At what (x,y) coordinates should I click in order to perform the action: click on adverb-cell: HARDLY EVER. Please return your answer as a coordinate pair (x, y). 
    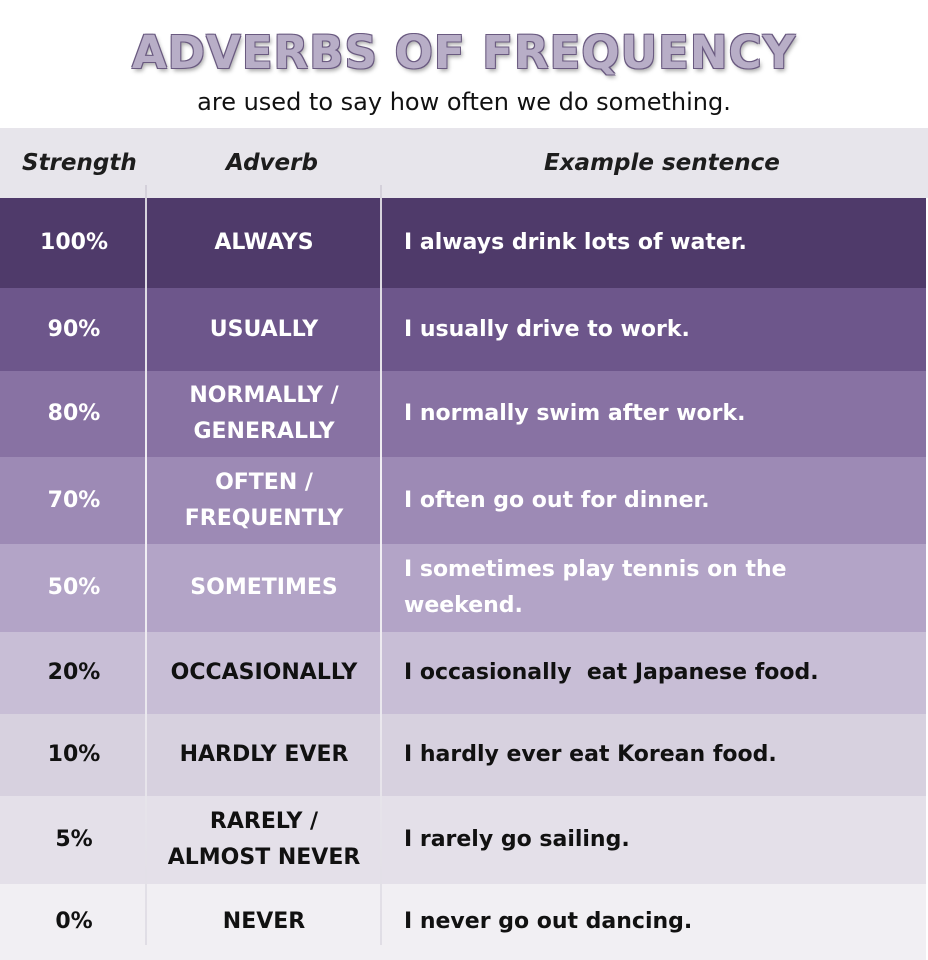
    Looking at the image, I should click on (264, 754).